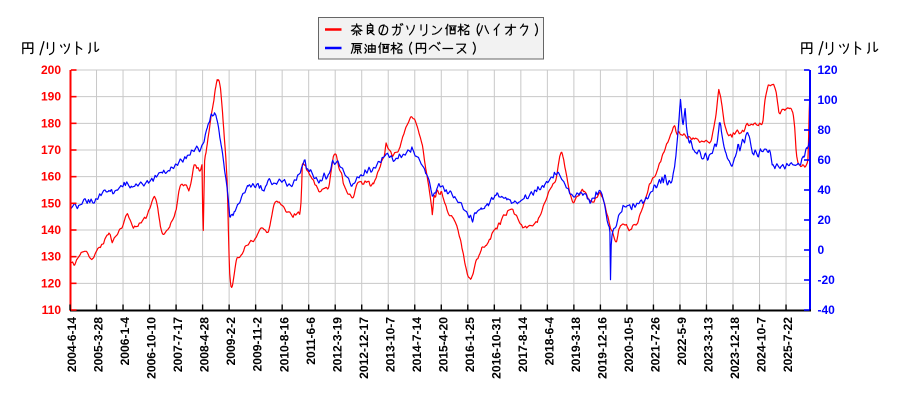 This screenshot has width=900, height=405. What do you see at coordinates (51, 177) in the screenshot?
I see `svg-text: 160` at bounding box center [51, 177].